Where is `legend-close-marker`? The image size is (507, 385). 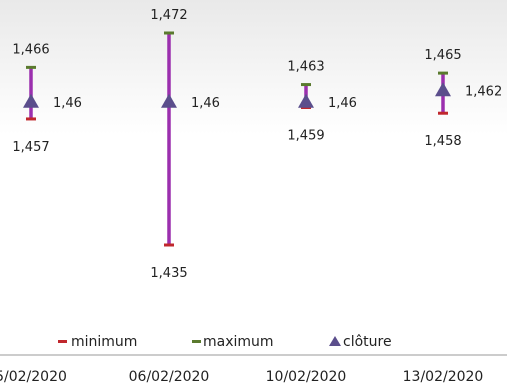
legend-close-marker is located at coordinates (335, 341).